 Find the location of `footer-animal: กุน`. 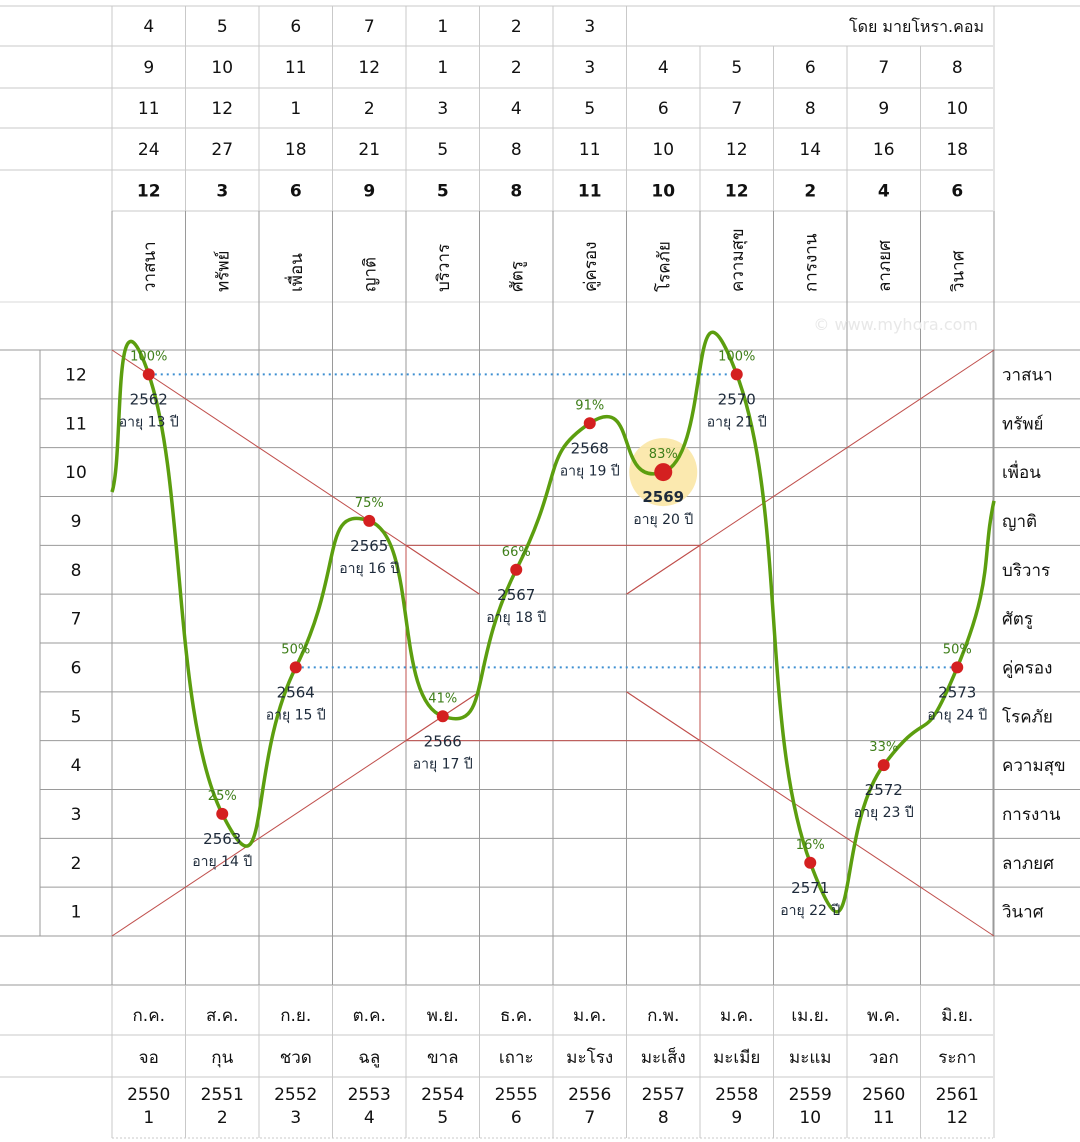

footer-animal: กุน is located at coordinates (222, 1058).